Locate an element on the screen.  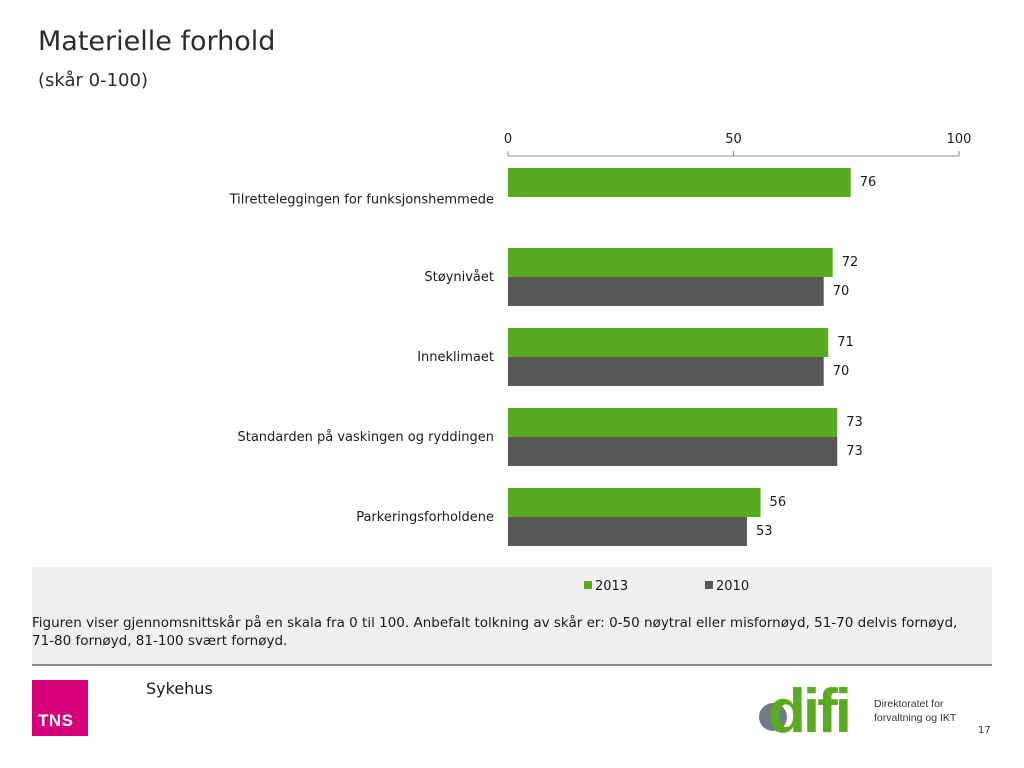
category-label: Standarden på vaskingen og ryddingen is located at coordinates (365, 437).